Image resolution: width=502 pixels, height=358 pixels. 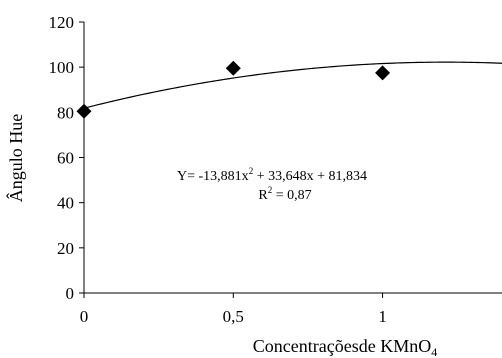 What do you see at coordinates (15, 158) in the screenshot?
I see `y-axis-title: Ângulo Hue` at bounding box center [15, 158].